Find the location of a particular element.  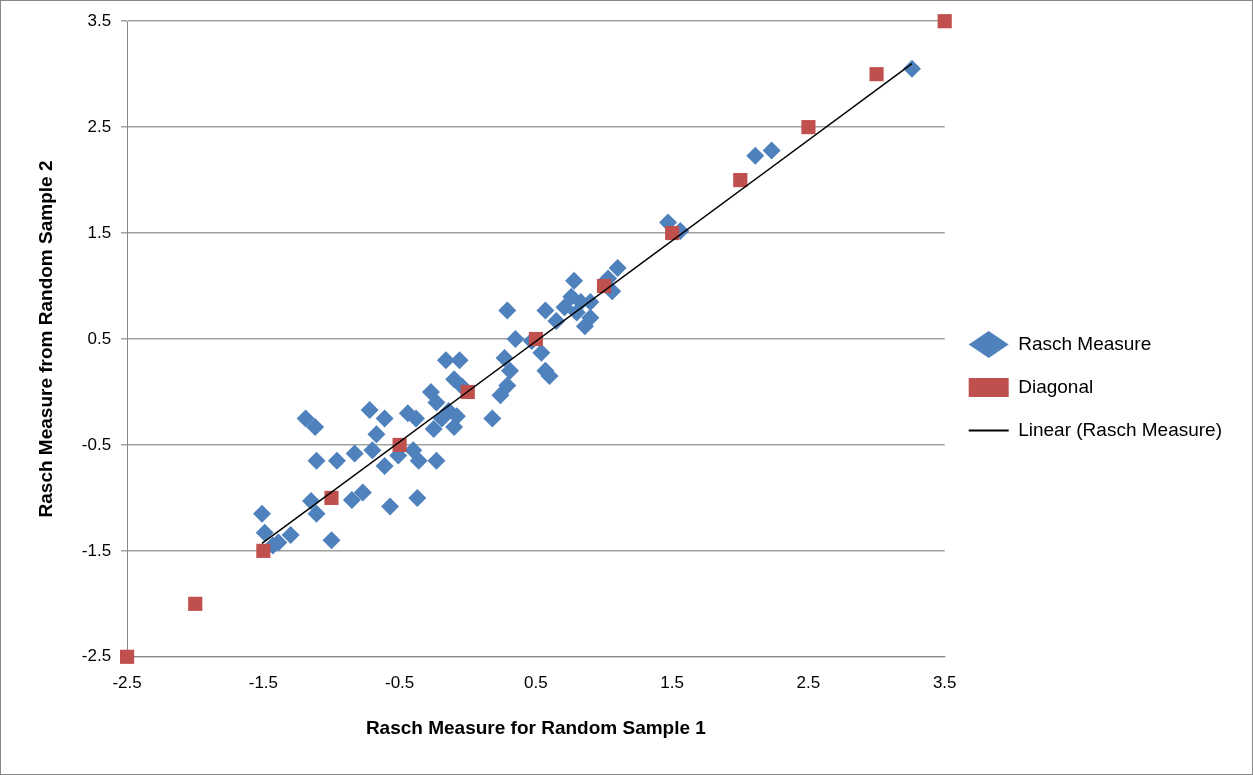

legend-label: Diagonal is located at coordinates (1056, 386).